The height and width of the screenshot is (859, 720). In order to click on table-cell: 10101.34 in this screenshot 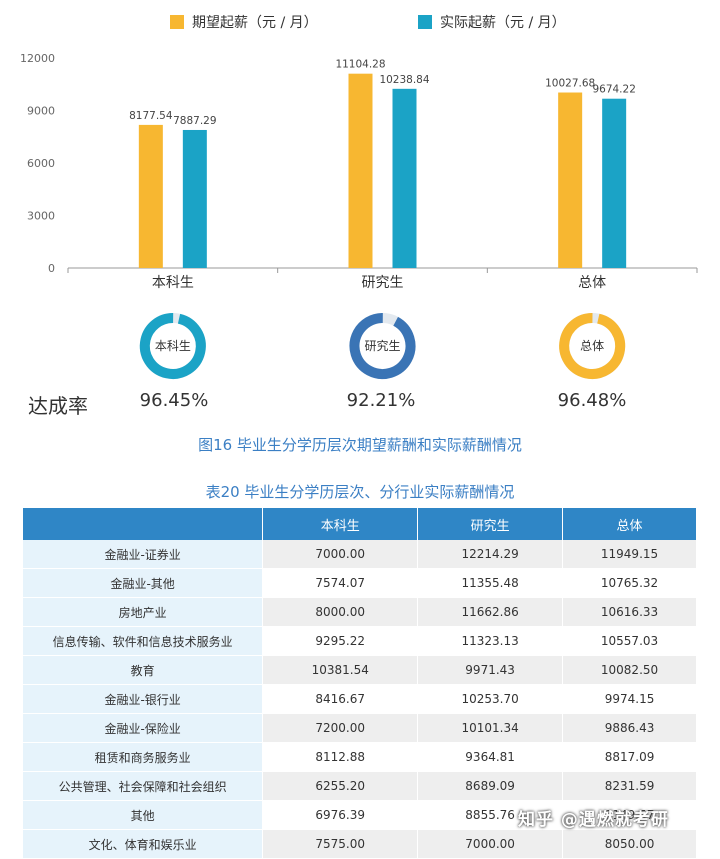, I will do `click(490, 728)`.